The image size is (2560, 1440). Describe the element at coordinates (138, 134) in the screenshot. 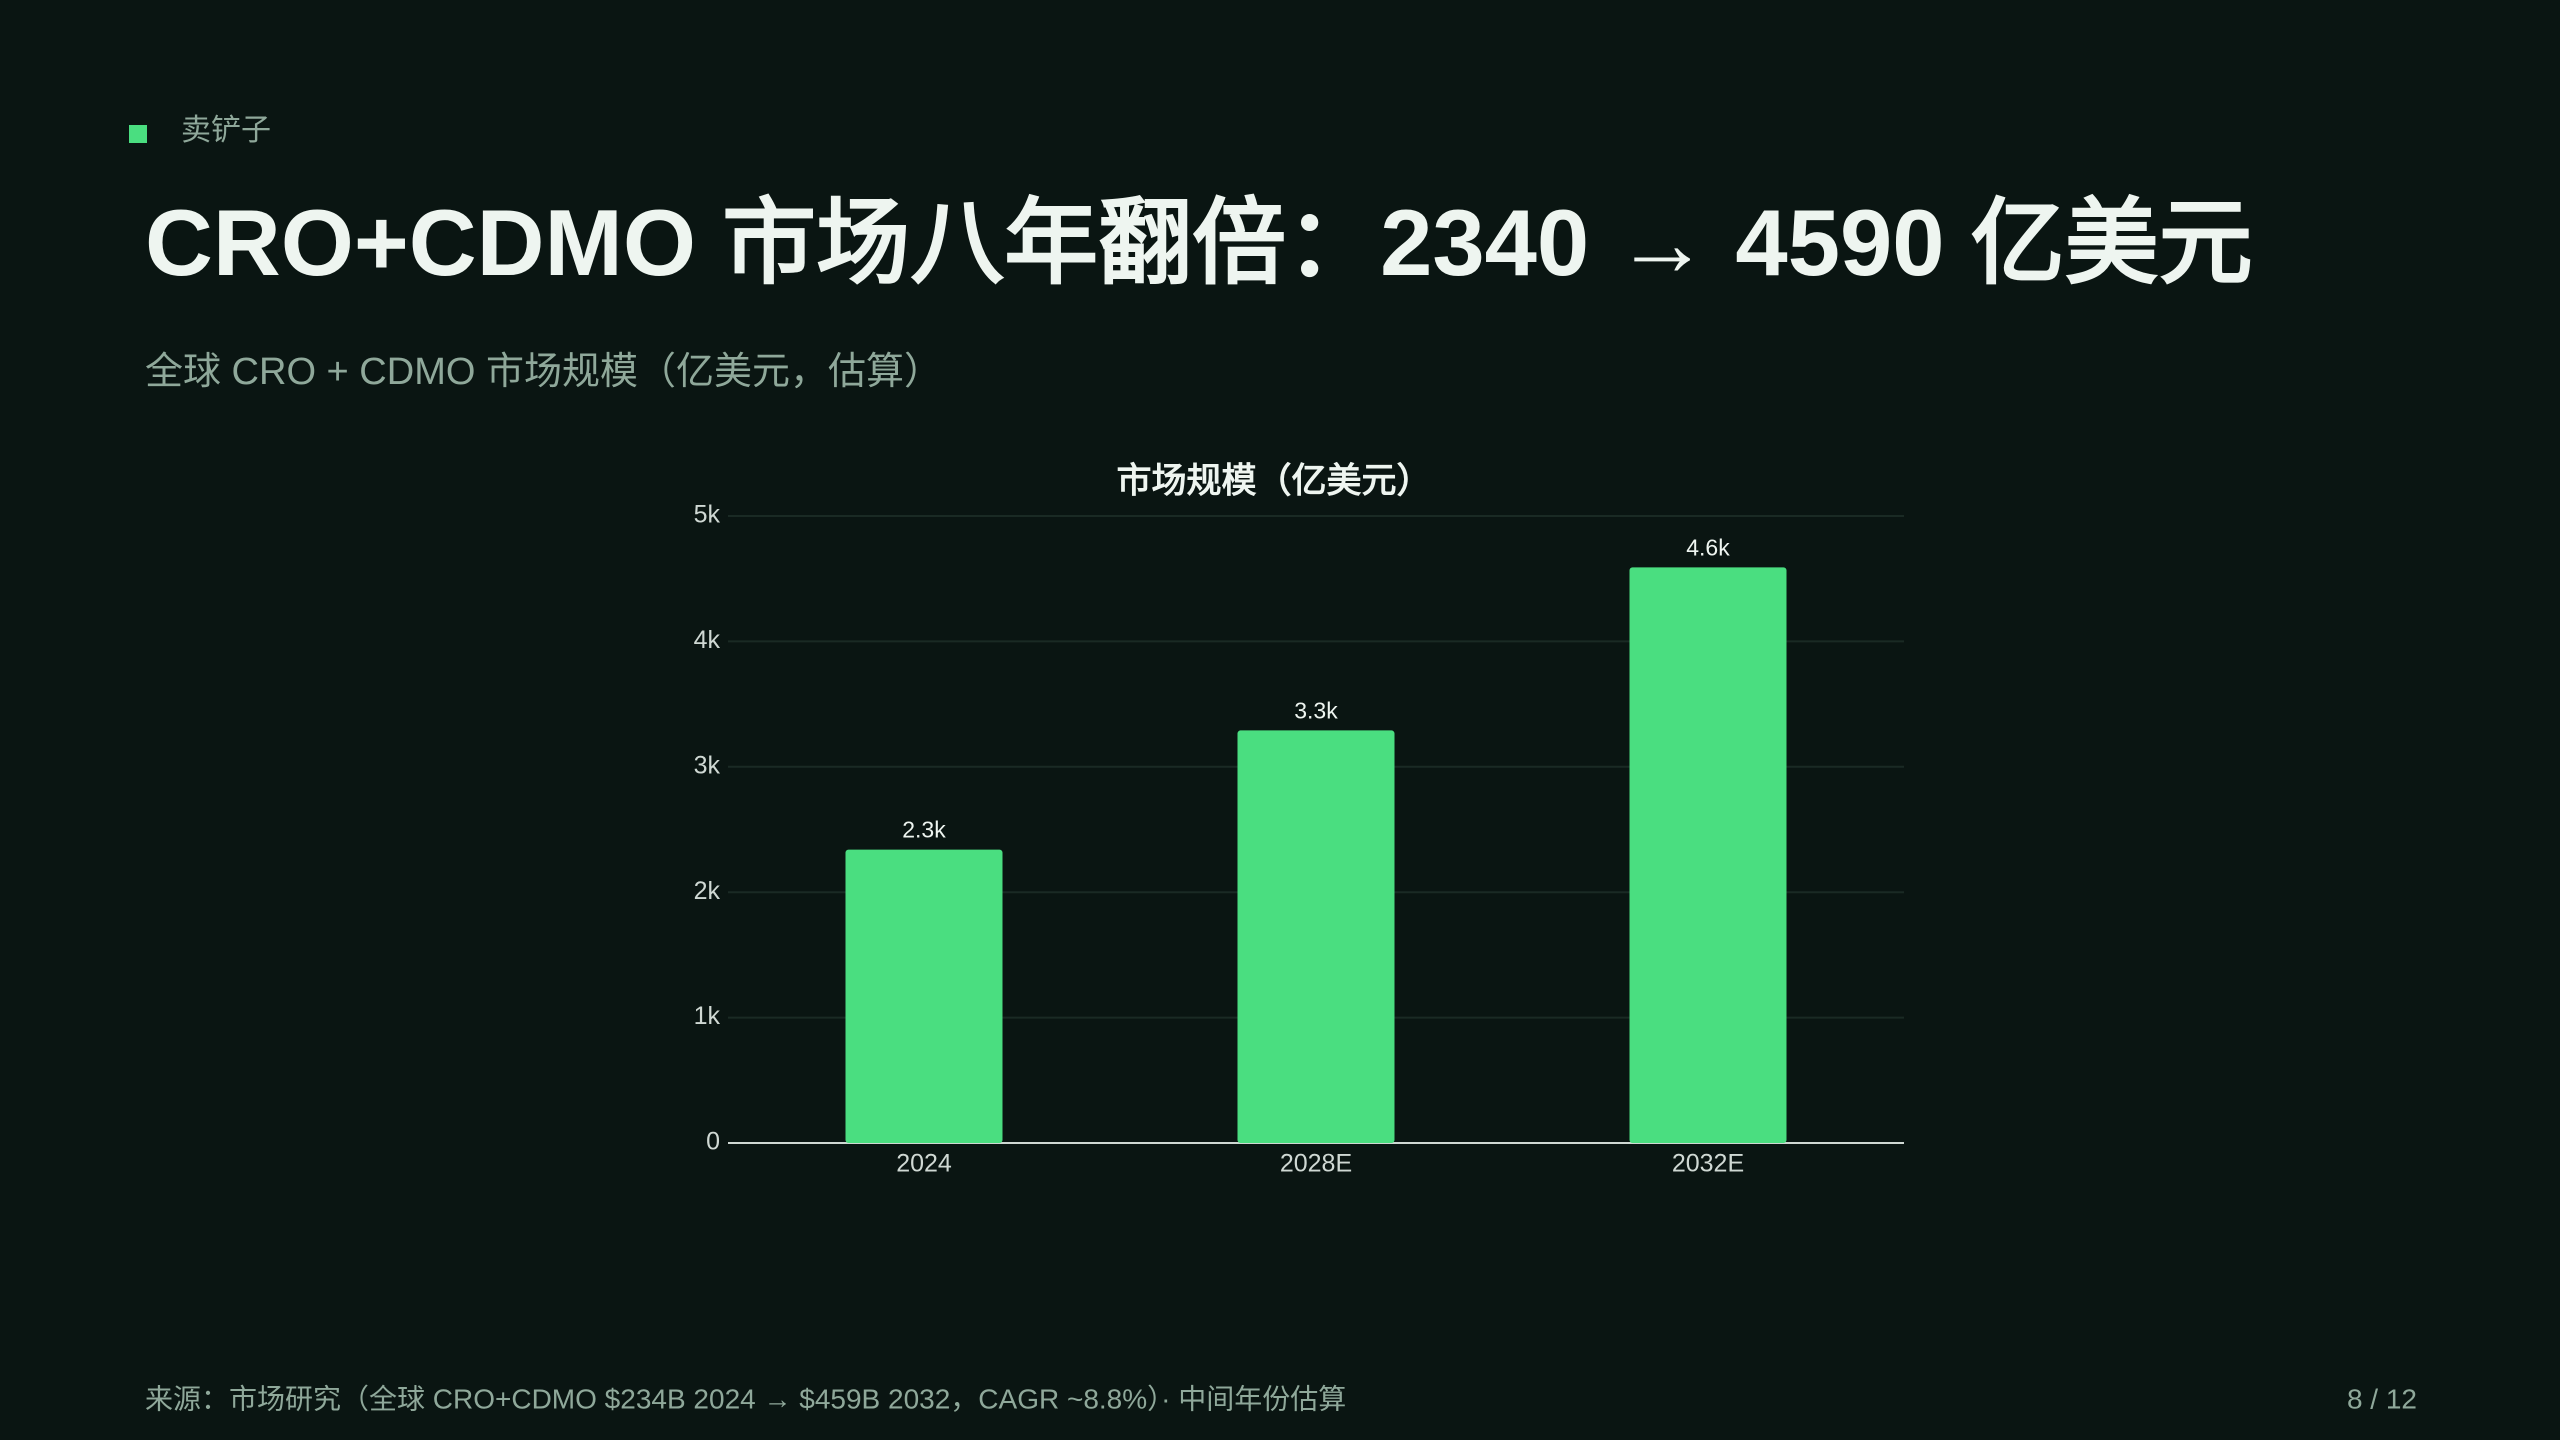

I see `section-marker` at that location.